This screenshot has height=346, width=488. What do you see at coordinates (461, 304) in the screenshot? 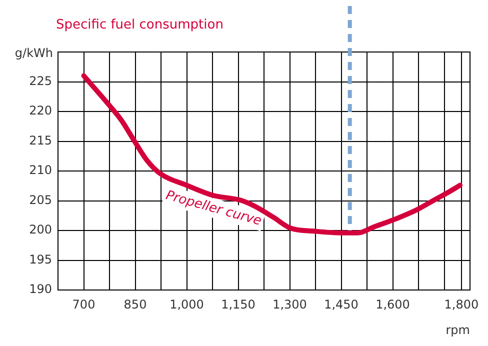
I see `x-tick-label: 1,800` at bounding box center [461, 304].